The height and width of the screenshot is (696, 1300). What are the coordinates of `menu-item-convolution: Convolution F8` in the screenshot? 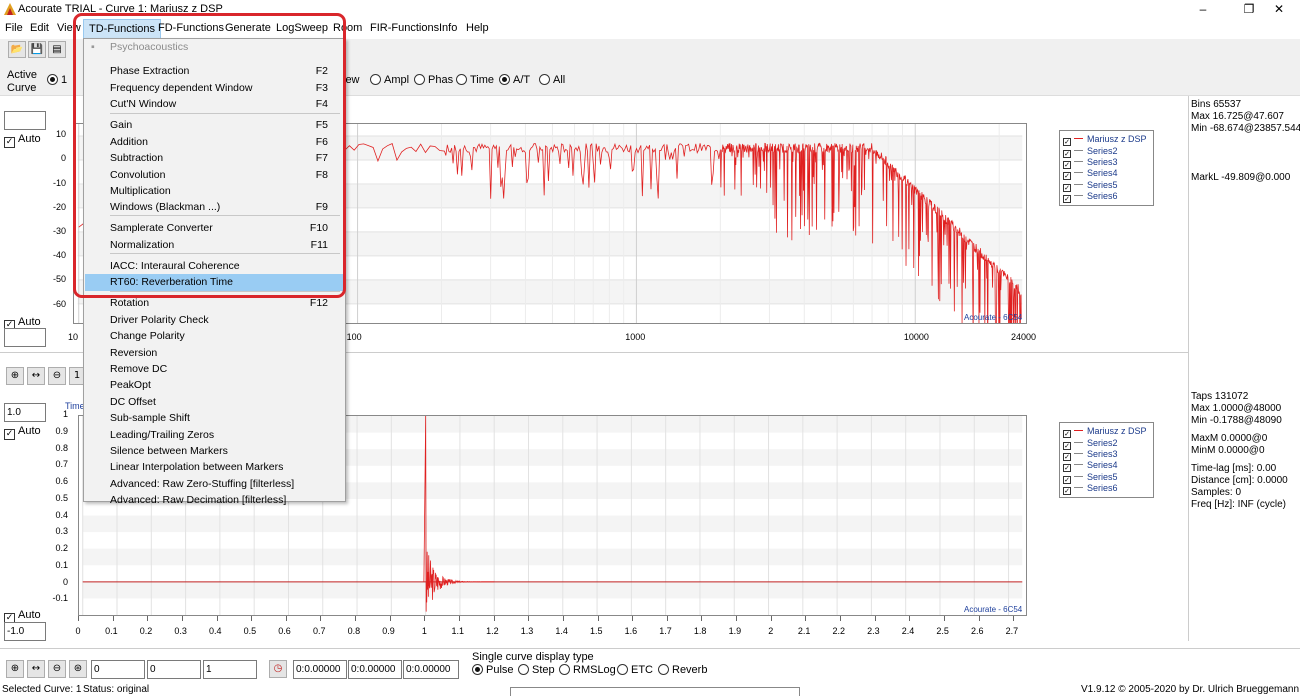 It's located at (214, 175).